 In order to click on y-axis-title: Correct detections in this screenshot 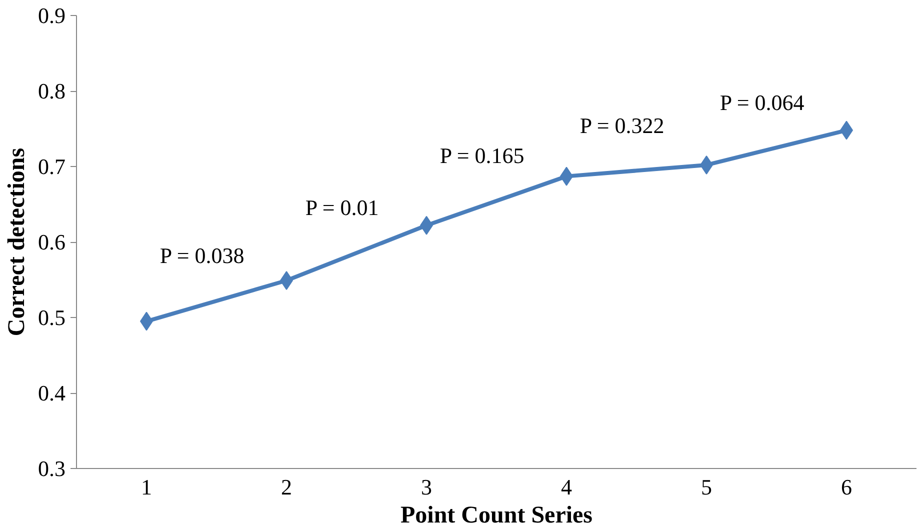, I will do `click(17, 242)`.